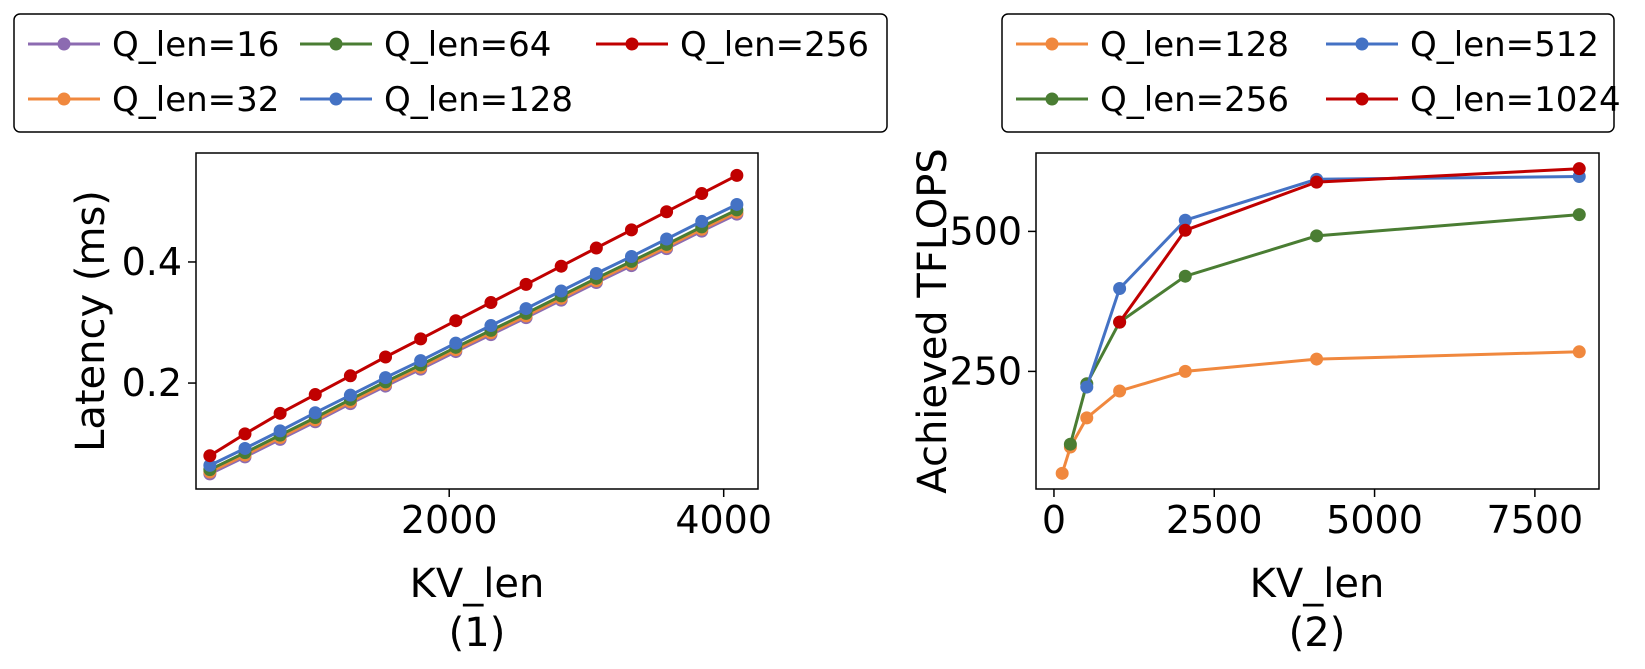  I want to click on x-tick-label-2-1: 2500, so click(1214, 520).